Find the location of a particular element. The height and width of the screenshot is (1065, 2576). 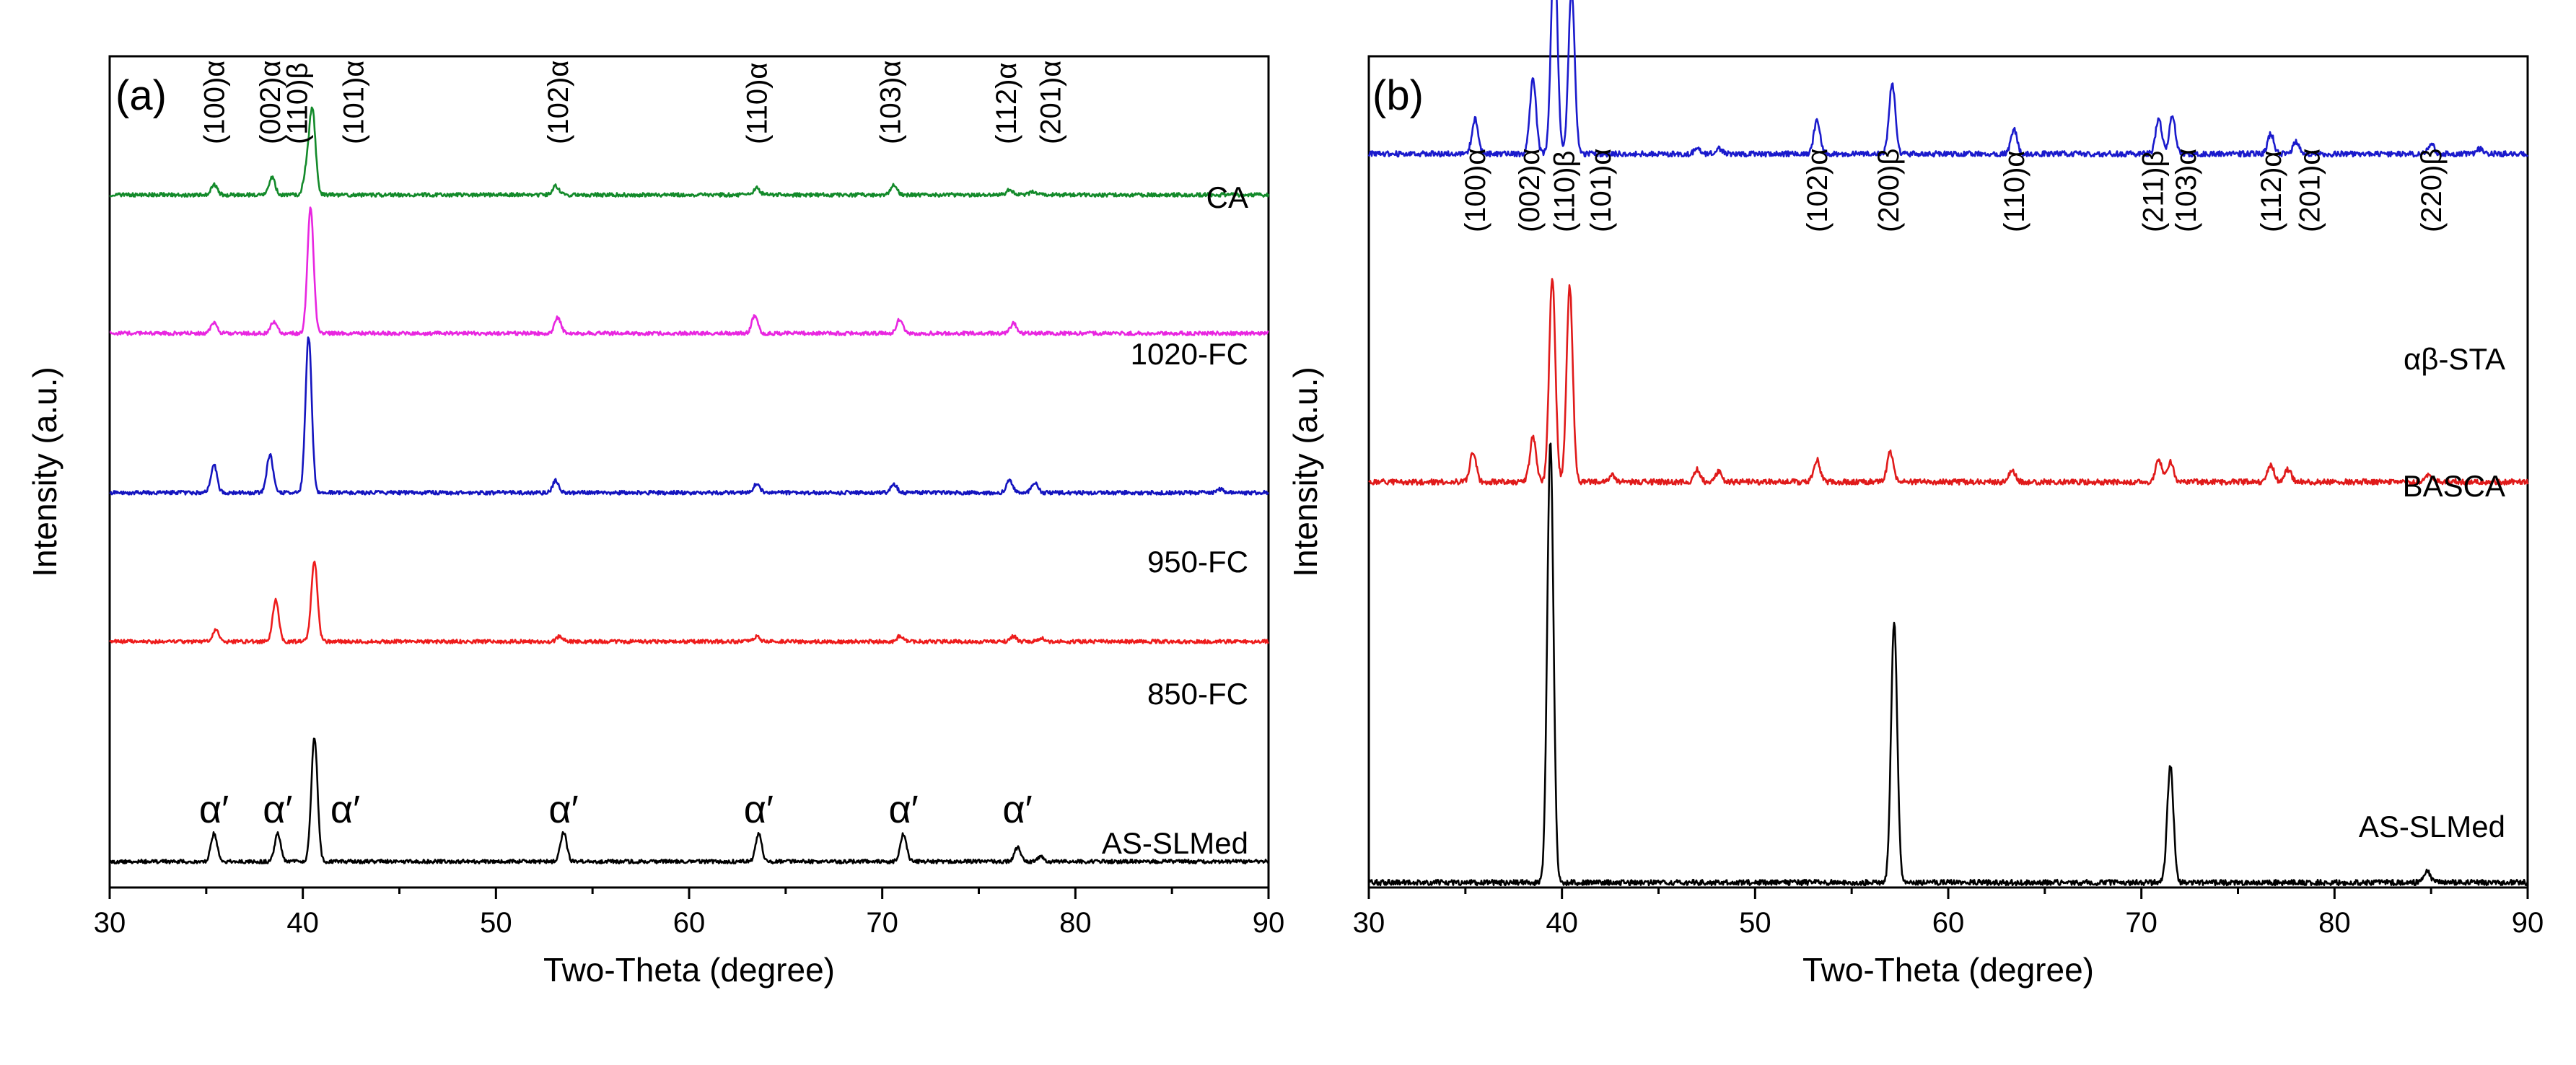

series-label: αβ-STA is located at coordinates (2454, 359).